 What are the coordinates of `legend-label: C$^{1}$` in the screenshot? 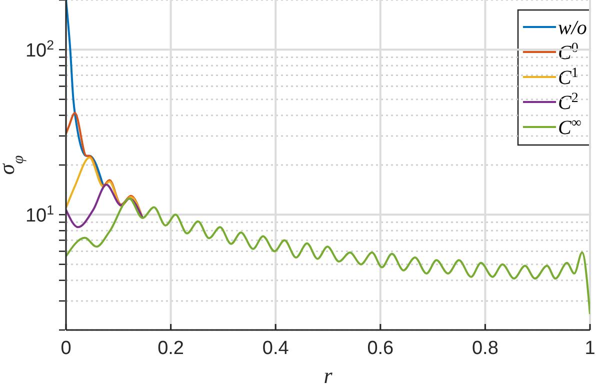 It's located at (568, 77).